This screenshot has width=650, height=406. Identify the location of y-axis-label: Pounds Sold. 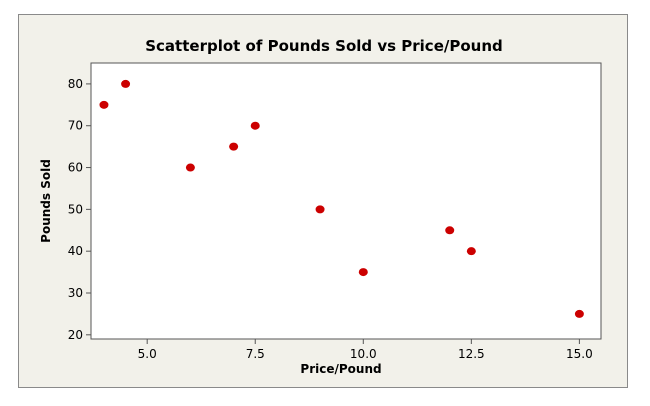
(46, 201).